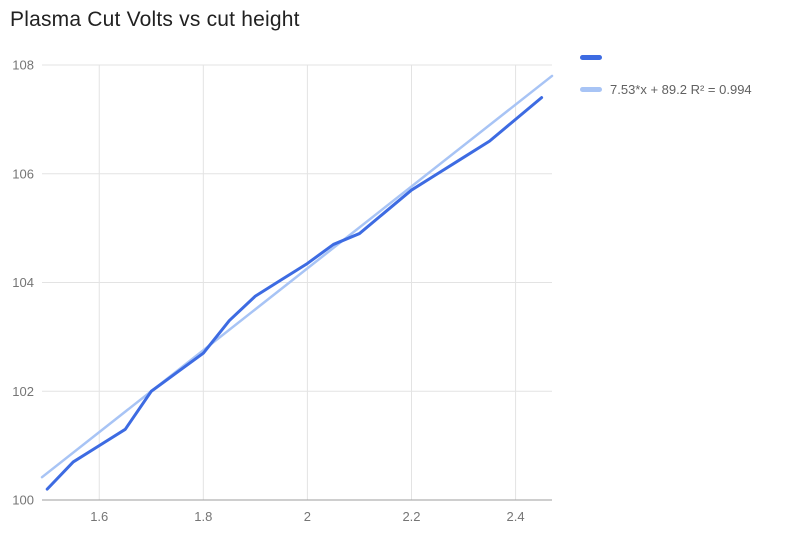 This screenshot has height=543, width=787. Describe the element at coordinates (411, 516) in the screenshot. I see `x-tick-label: 2.2` at that location.